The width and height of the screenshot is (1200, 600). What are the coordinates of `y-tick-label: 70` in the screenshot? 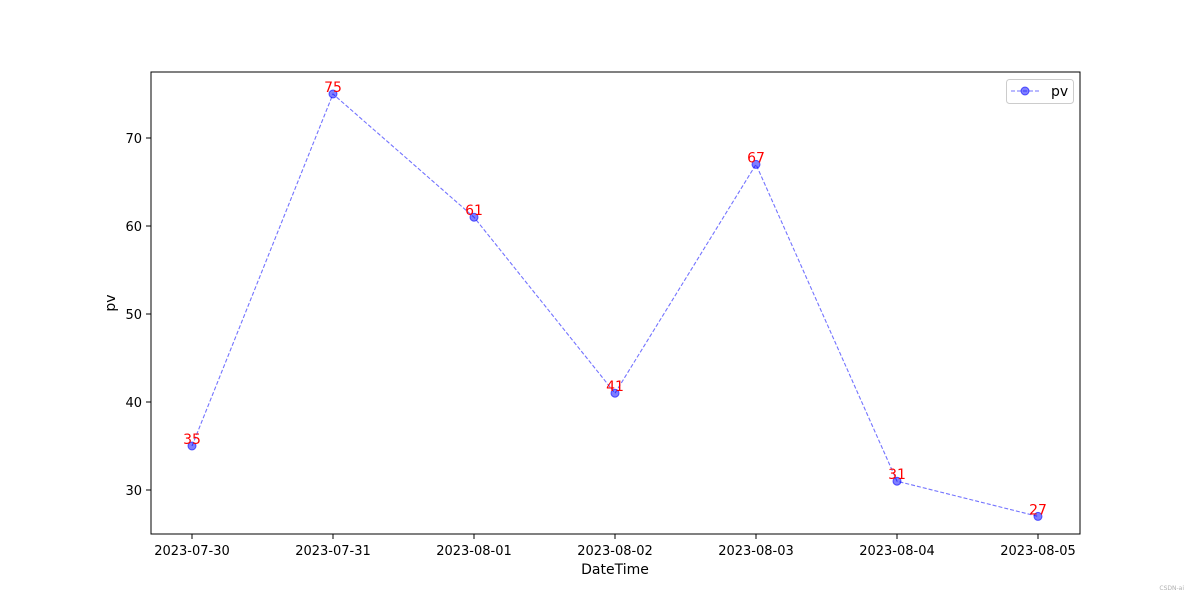 It's located at (133, 139).